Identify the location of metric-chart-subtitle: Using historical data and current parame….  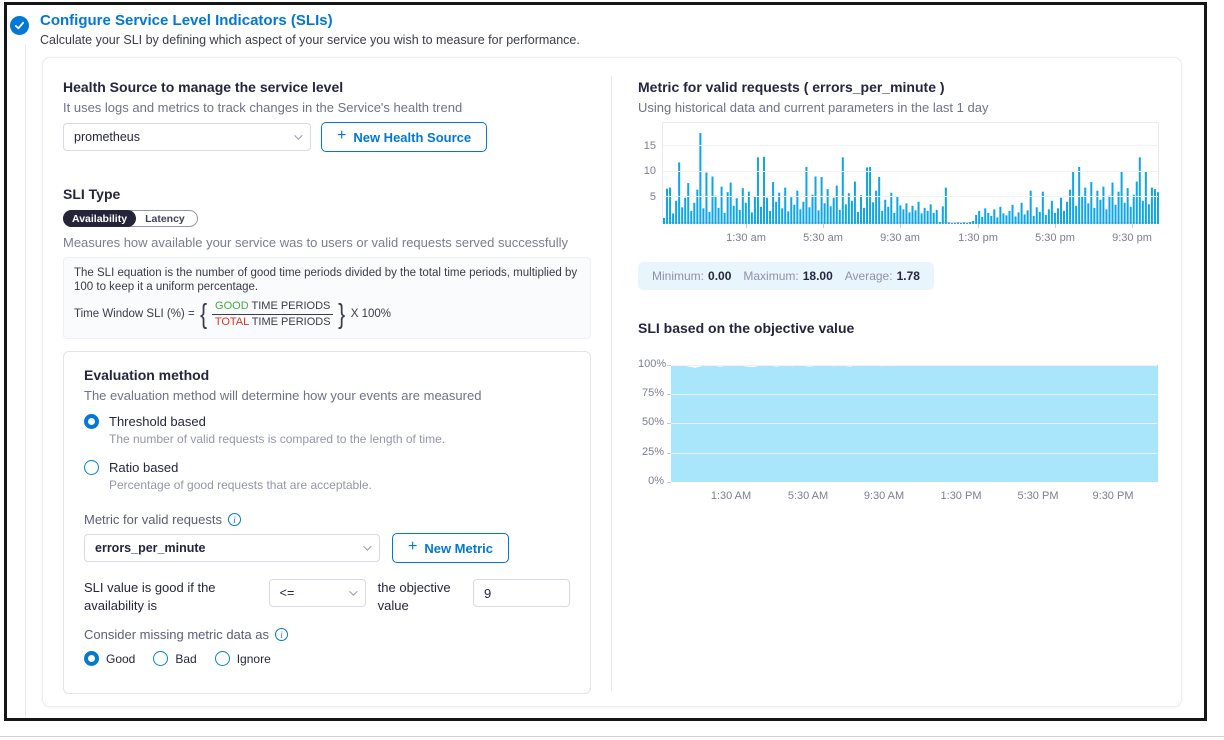
(813, 107).